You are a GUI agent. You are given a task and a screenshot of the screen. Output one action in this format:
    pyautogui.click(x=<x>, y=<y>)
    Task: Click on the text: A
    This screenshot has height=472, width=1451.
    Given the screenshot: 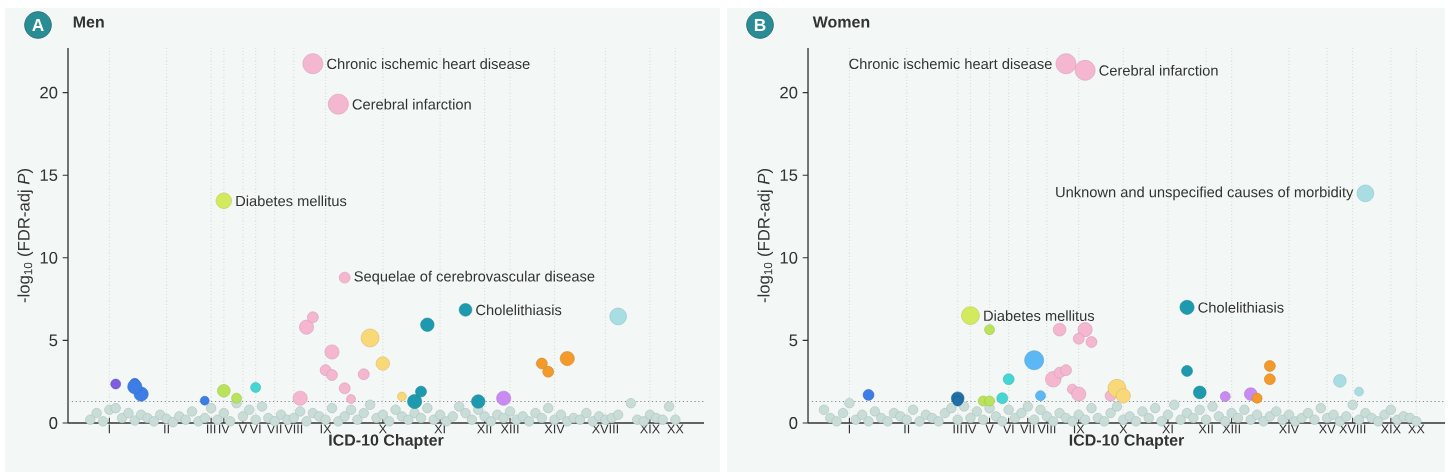 What is the action you would take?
    pyautogui.click(x=38, y=25)
    